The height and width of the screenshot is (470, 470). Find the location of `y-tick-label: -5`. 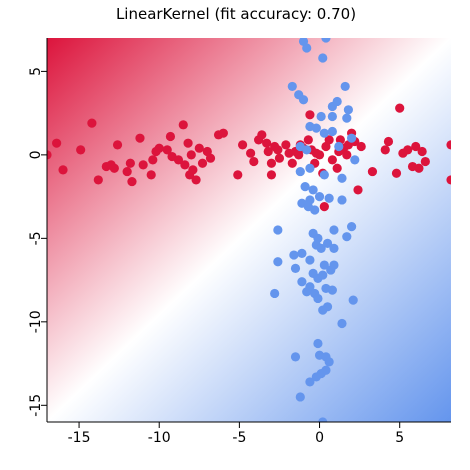

y-tick-label: -5 is located at coordinates (36, 238).